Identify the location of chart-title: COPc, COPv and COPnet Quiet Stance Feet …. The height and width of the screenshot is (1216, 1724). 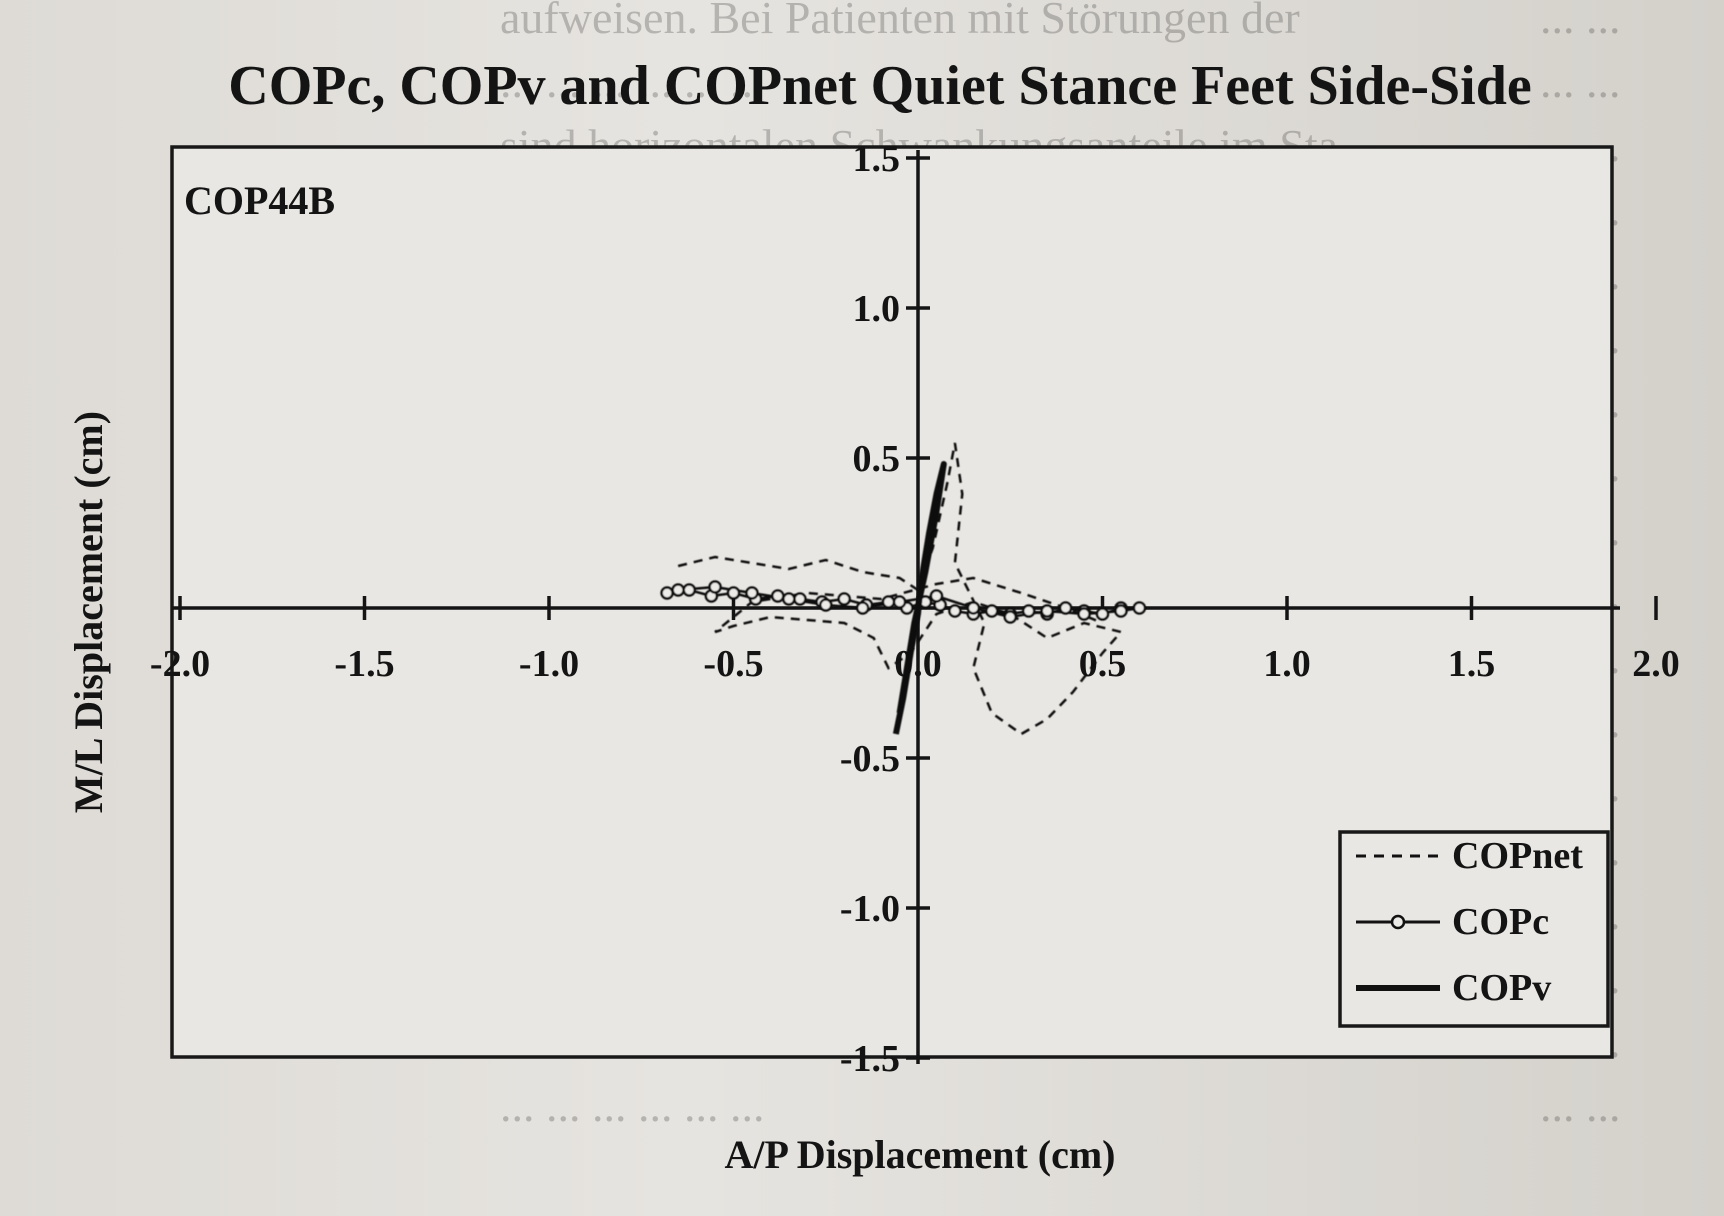
(879, 86).